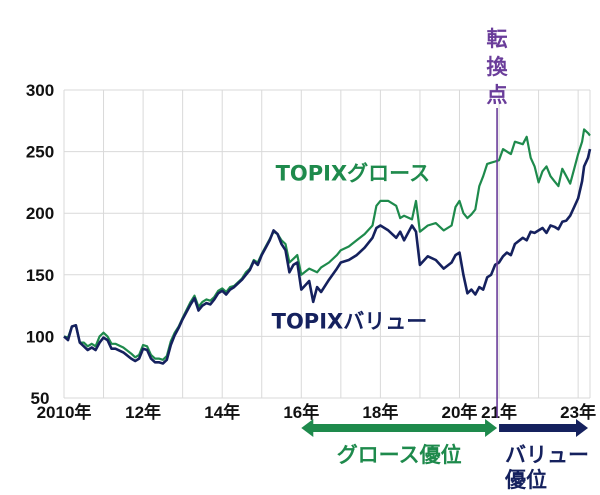  I want to click on x-tick-label: 2010年, so click(64, 412).